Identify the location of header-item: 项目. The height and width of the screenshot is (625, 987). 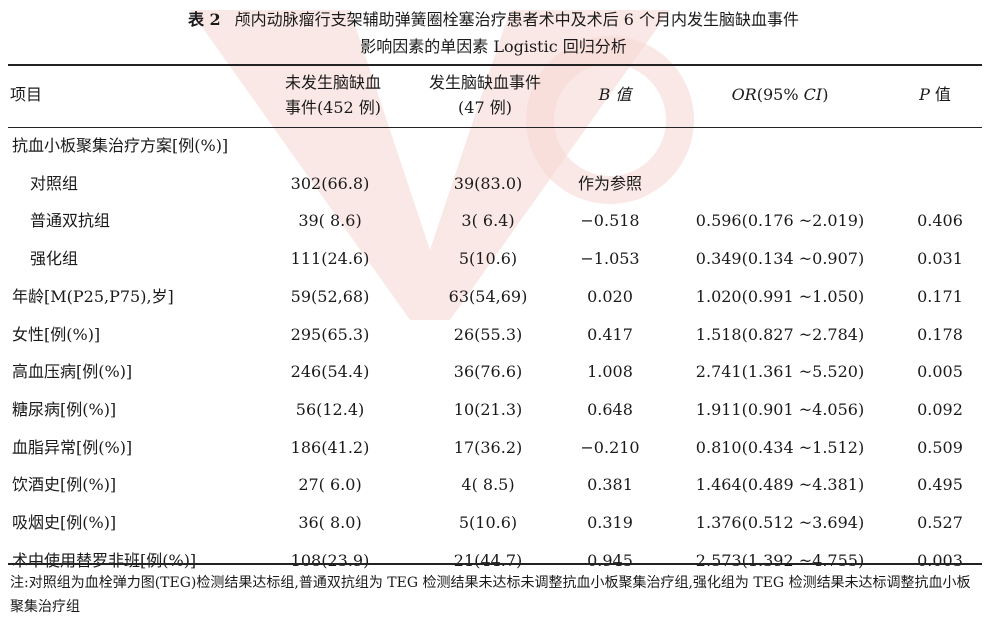
(26, 94).